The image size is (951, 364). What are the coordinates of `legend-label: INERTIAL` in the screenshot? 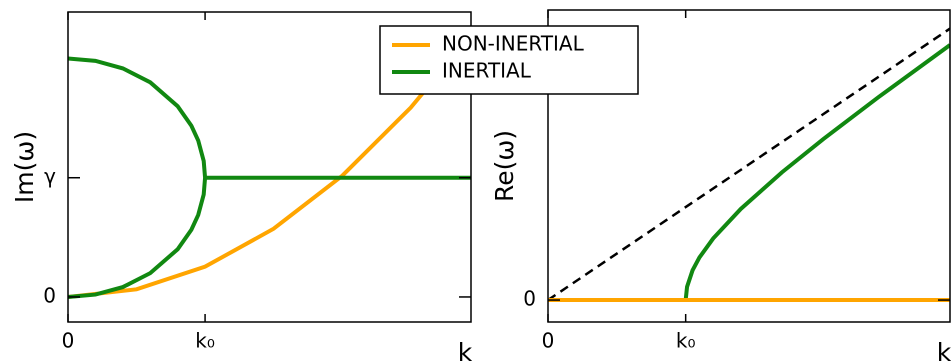 It's located at (487, 71).